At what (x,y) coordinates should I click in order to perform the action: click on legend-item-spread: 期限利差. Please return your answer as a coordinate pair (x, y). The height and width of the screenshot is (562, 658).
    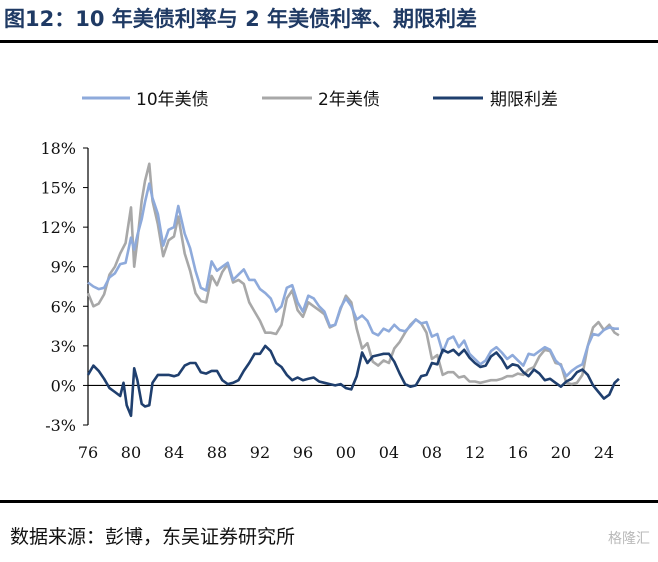
    Looking at the image, I should click on (495, 100).